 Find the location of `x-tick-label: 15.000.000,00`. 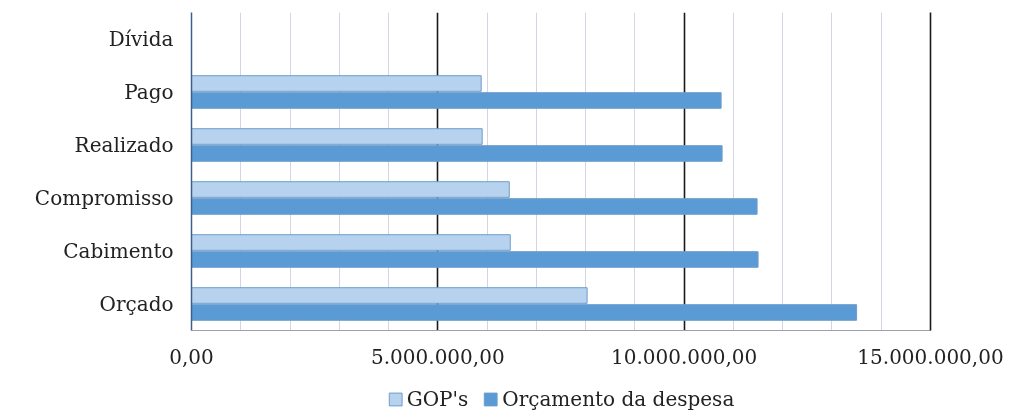

x-tick-label: 15.000.000,00 is located at coordinates (930, 356).